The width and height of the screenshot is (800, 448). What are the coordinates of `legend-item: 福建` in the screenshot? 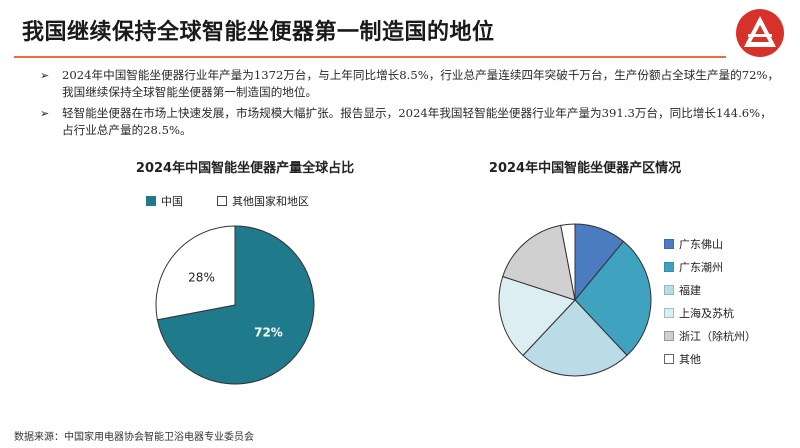 It's located at (710, 289).